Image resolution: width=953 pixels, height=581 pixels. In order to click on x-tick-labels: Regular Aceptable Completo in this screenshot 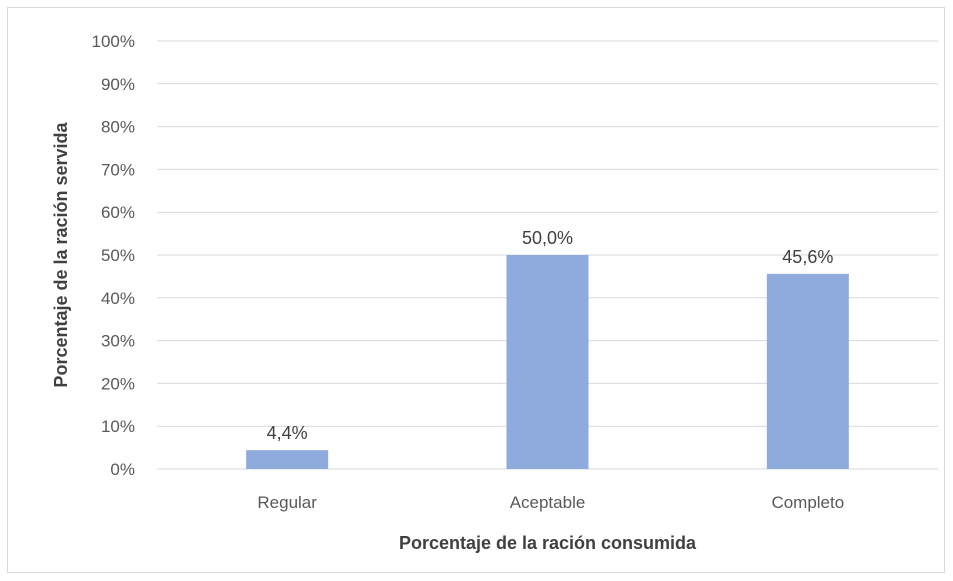, I will do `click(550, 502)`.